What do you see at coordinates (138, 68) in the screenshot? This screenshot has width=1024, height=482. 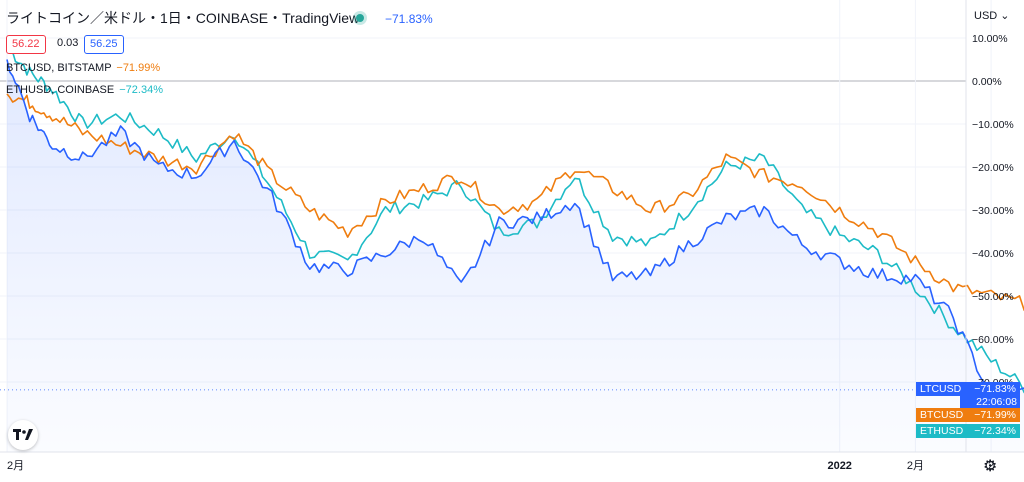 I see `legend-series-pct: −71.99%` at bounding box center [138, 68].